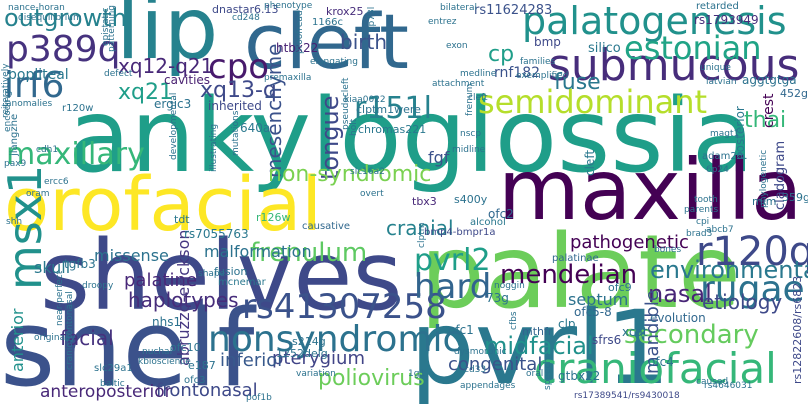 The height and width of the screenshot is (404, 808). What do you see at coordinates (471, 134) in the screenshot?
I see `word: nscp` at bounding box center [471, 134].